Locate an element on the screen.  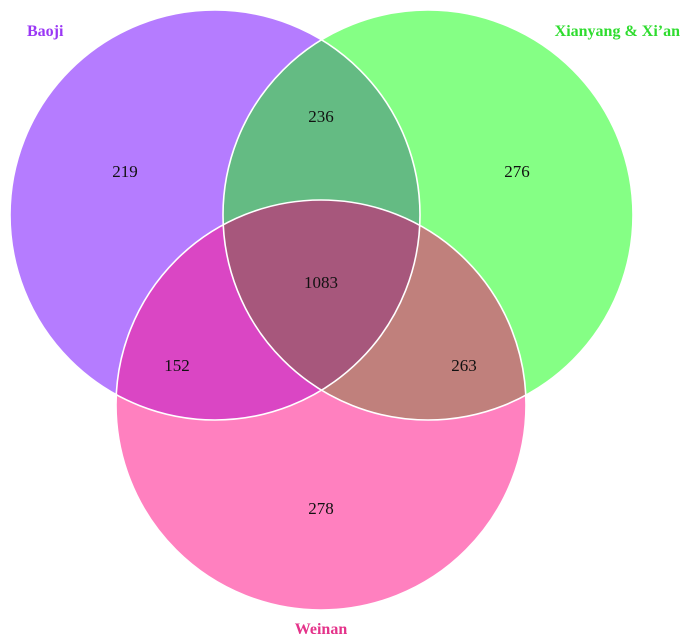
label-baoji: Baoji is located at coordinates (45, 31).